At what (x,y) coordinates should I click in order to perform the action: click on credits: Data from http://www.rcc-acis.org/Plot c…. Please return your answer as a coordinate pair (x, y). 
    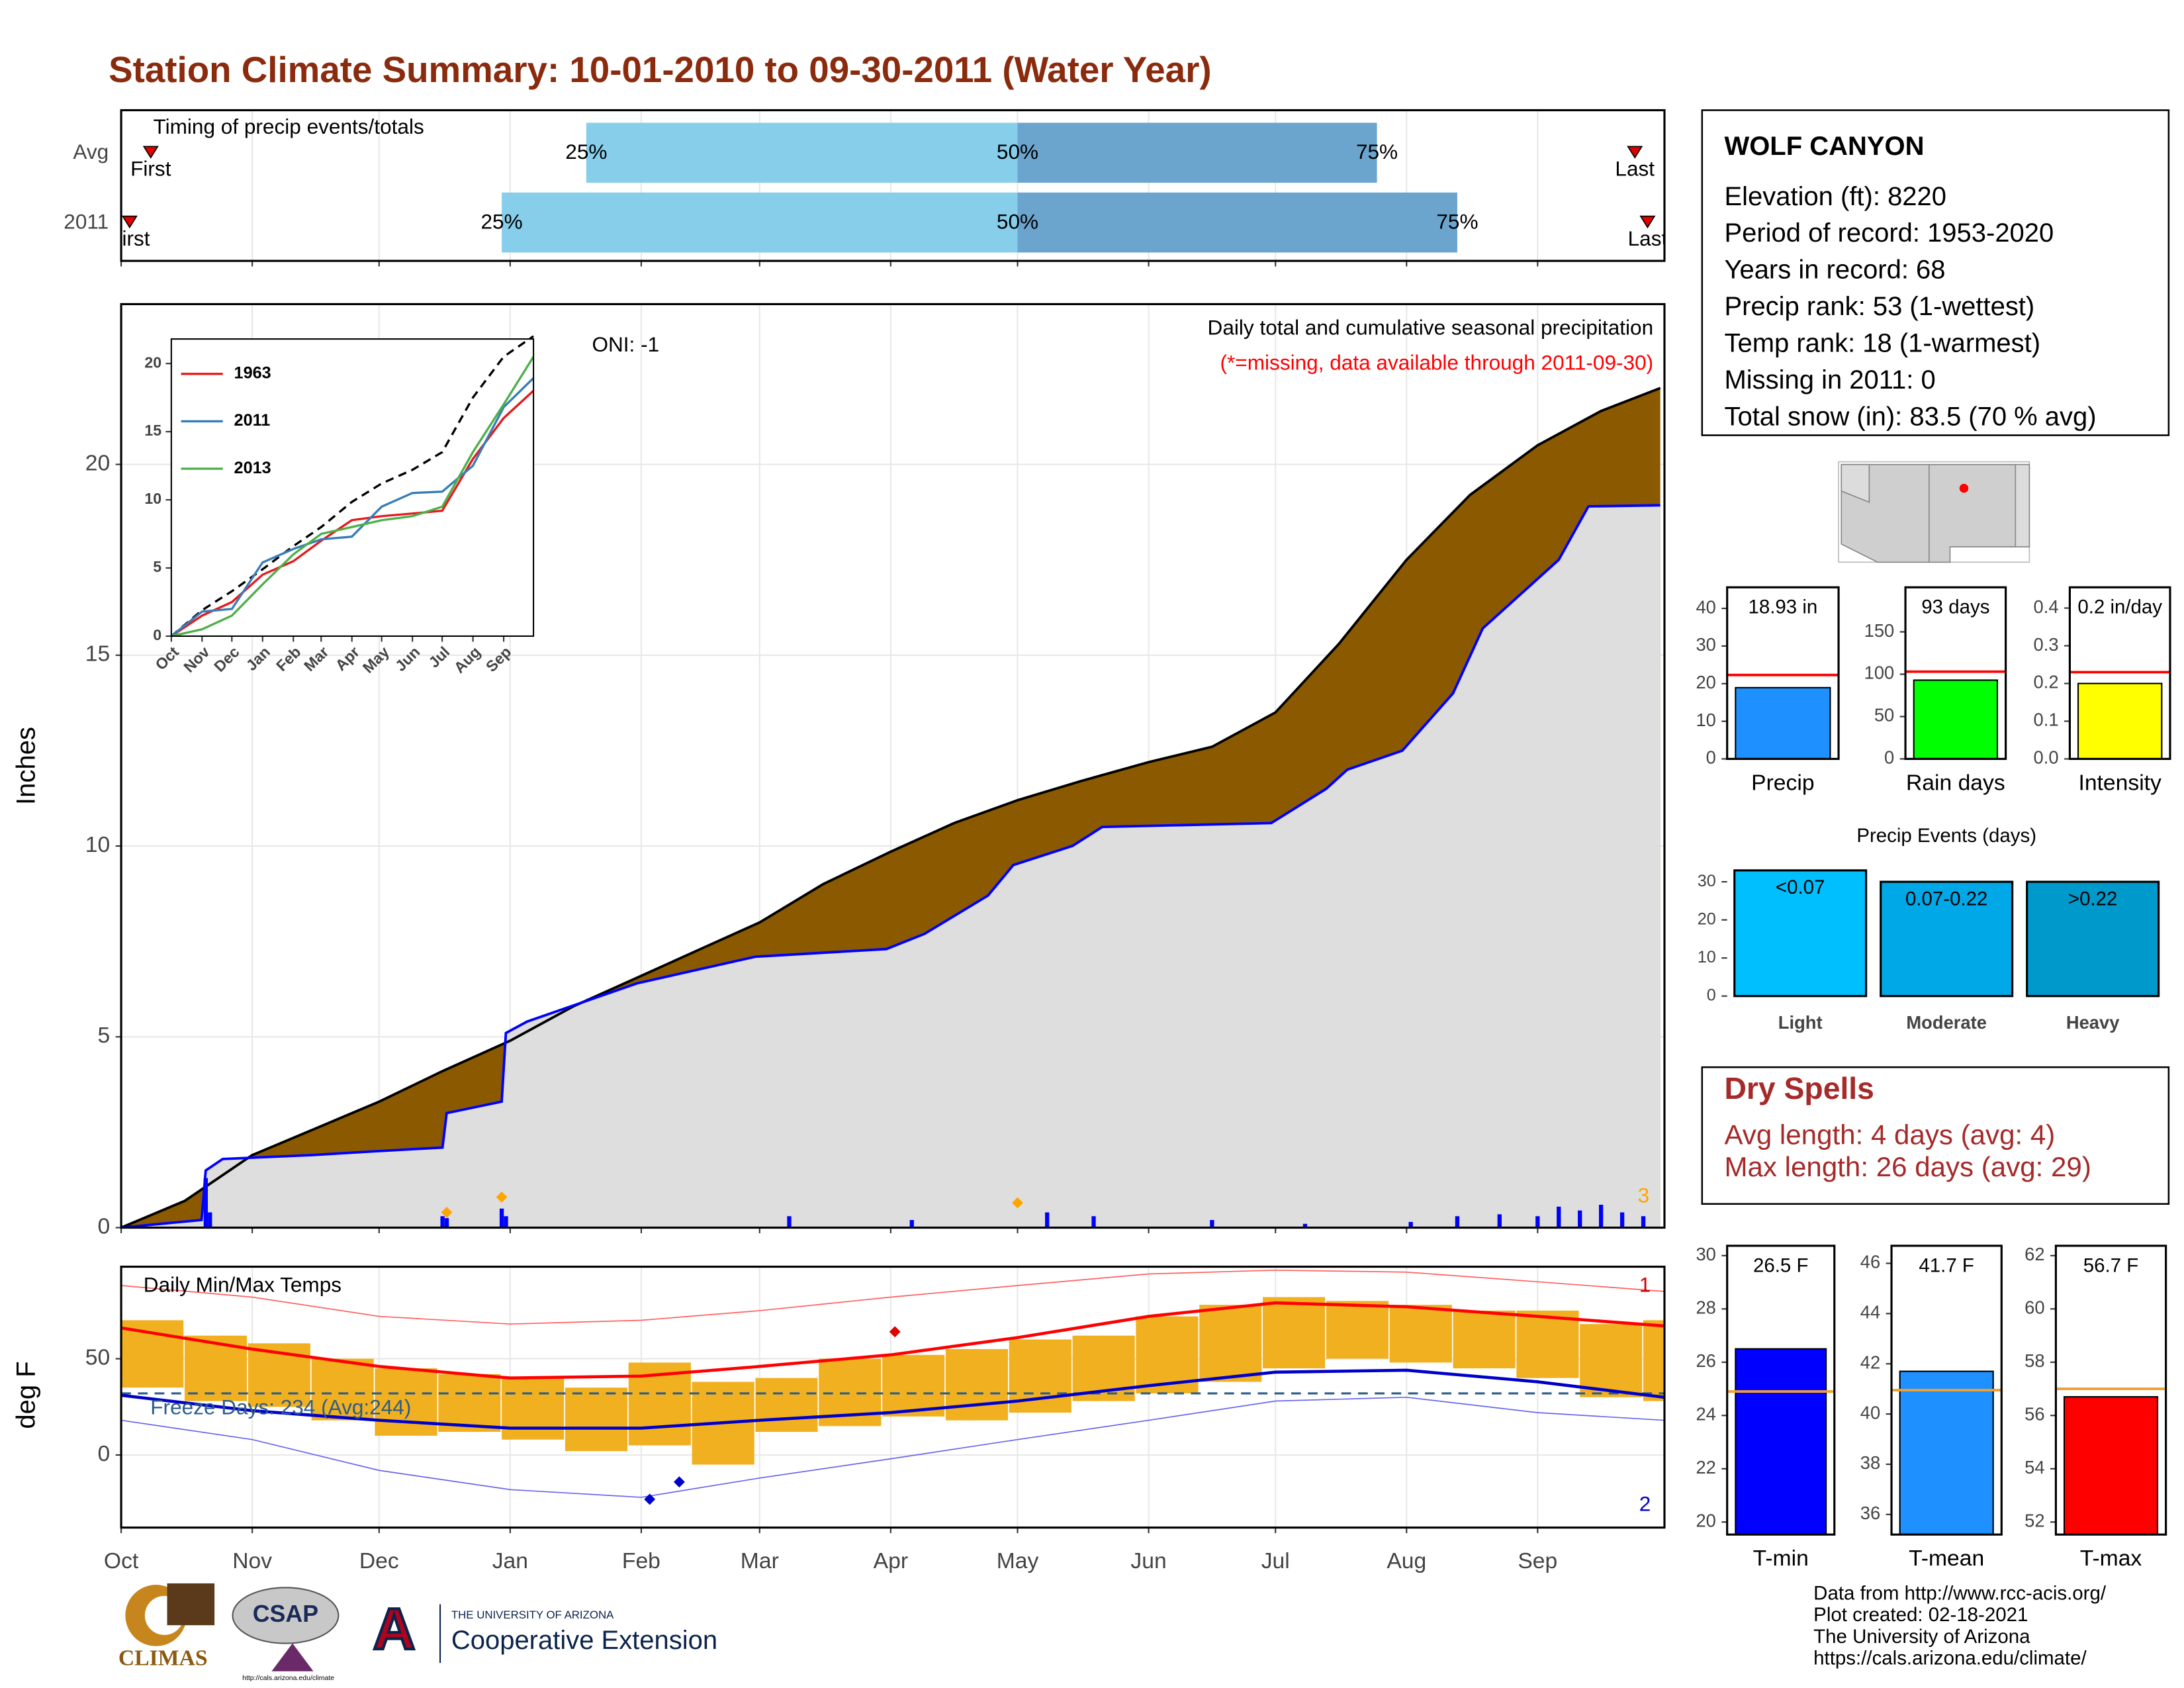
    Looking at the image, I should click on (1960, 1626).